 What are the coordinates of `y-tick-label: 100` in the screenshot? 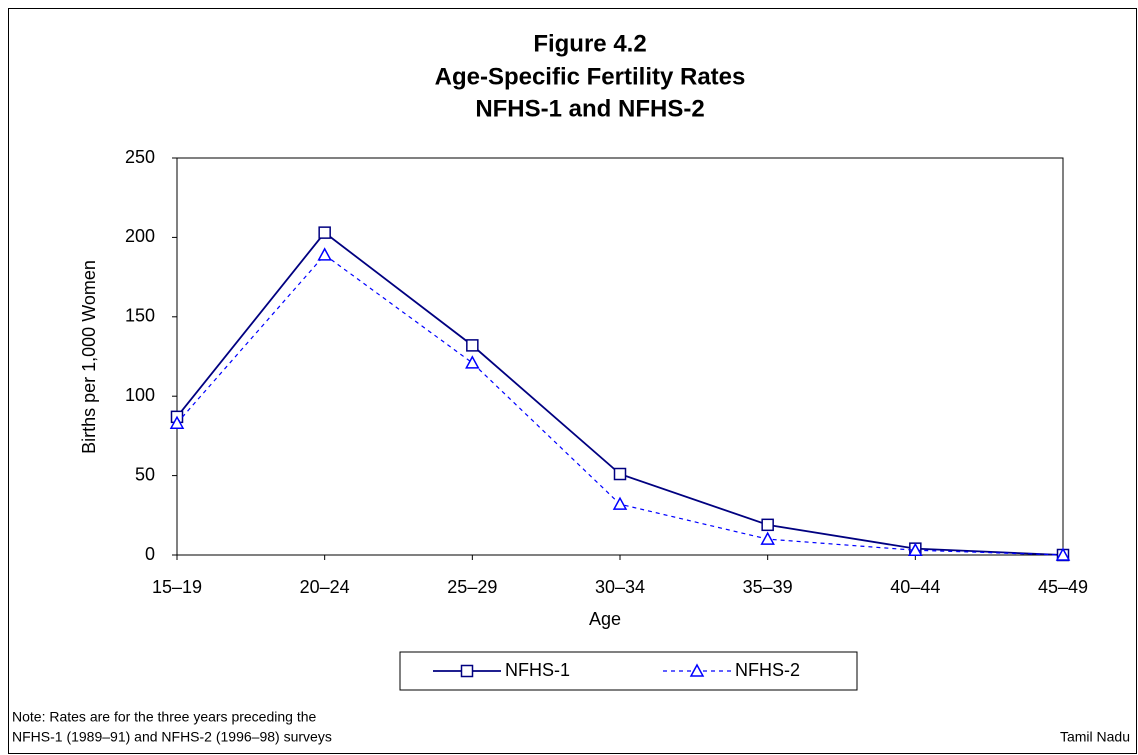 It's located at (140, 395).